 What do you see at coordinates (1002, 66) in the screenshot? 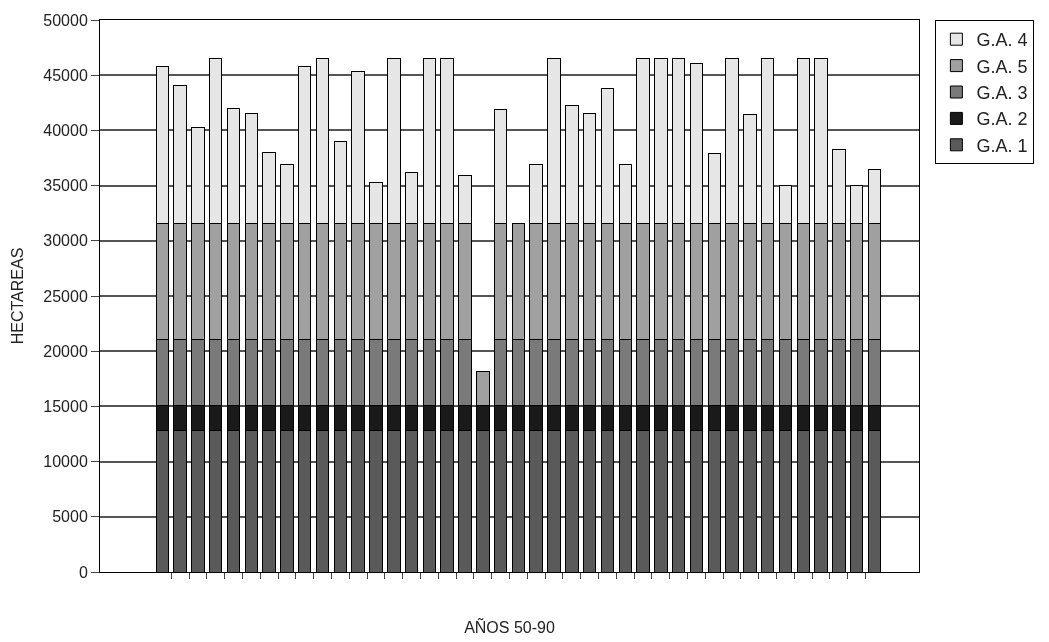
I see `legend-label: G.A. 5` at bounding box center [1002, 66].